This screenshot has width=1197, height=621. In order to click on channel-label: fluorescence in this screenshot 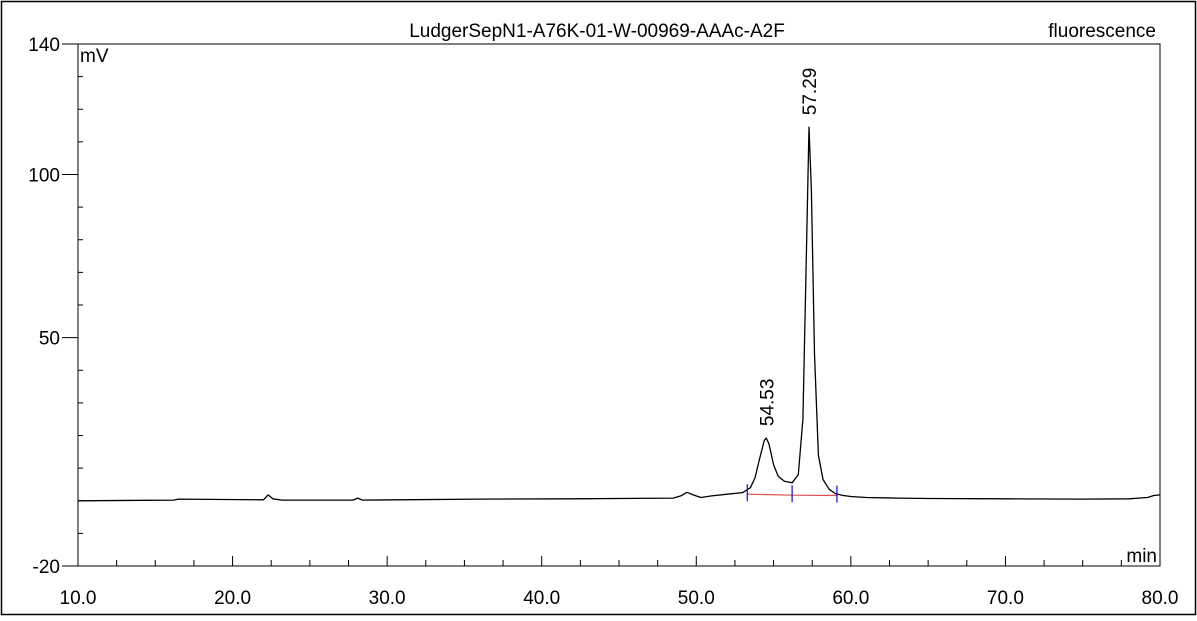, I will do `click(1102, 31)`.